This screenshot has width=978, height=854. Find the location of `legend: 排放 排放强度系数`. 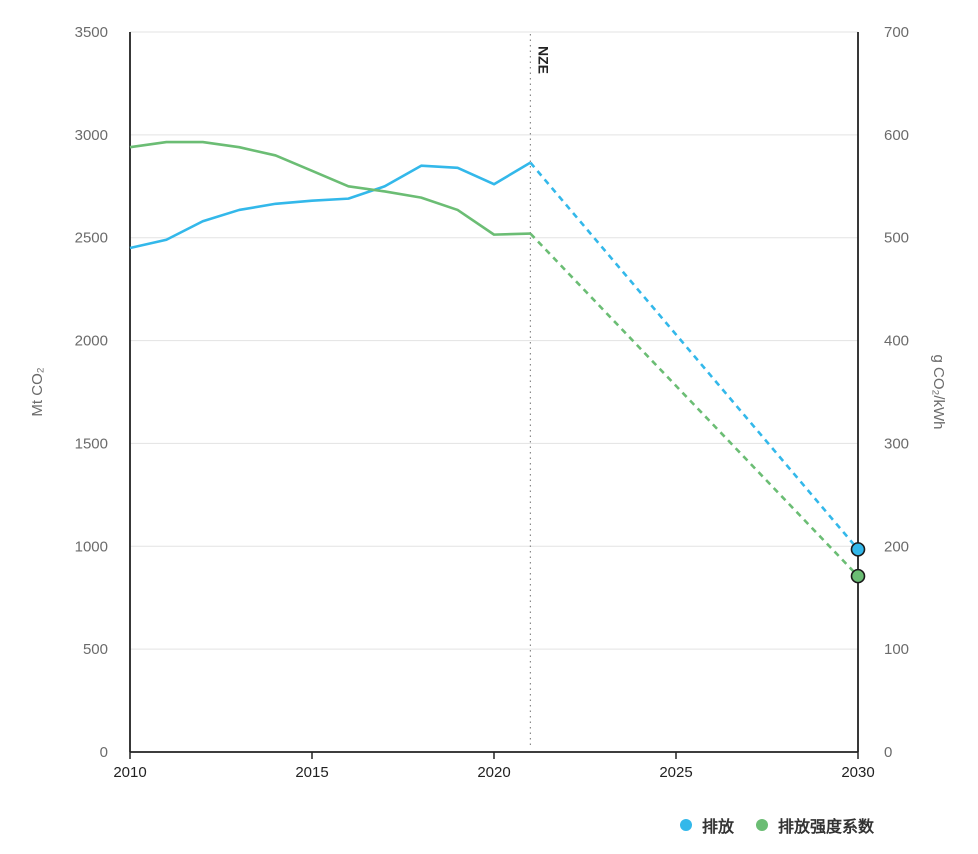

legend: 排放 排放强度系数 is located at coordinates (777, 825).